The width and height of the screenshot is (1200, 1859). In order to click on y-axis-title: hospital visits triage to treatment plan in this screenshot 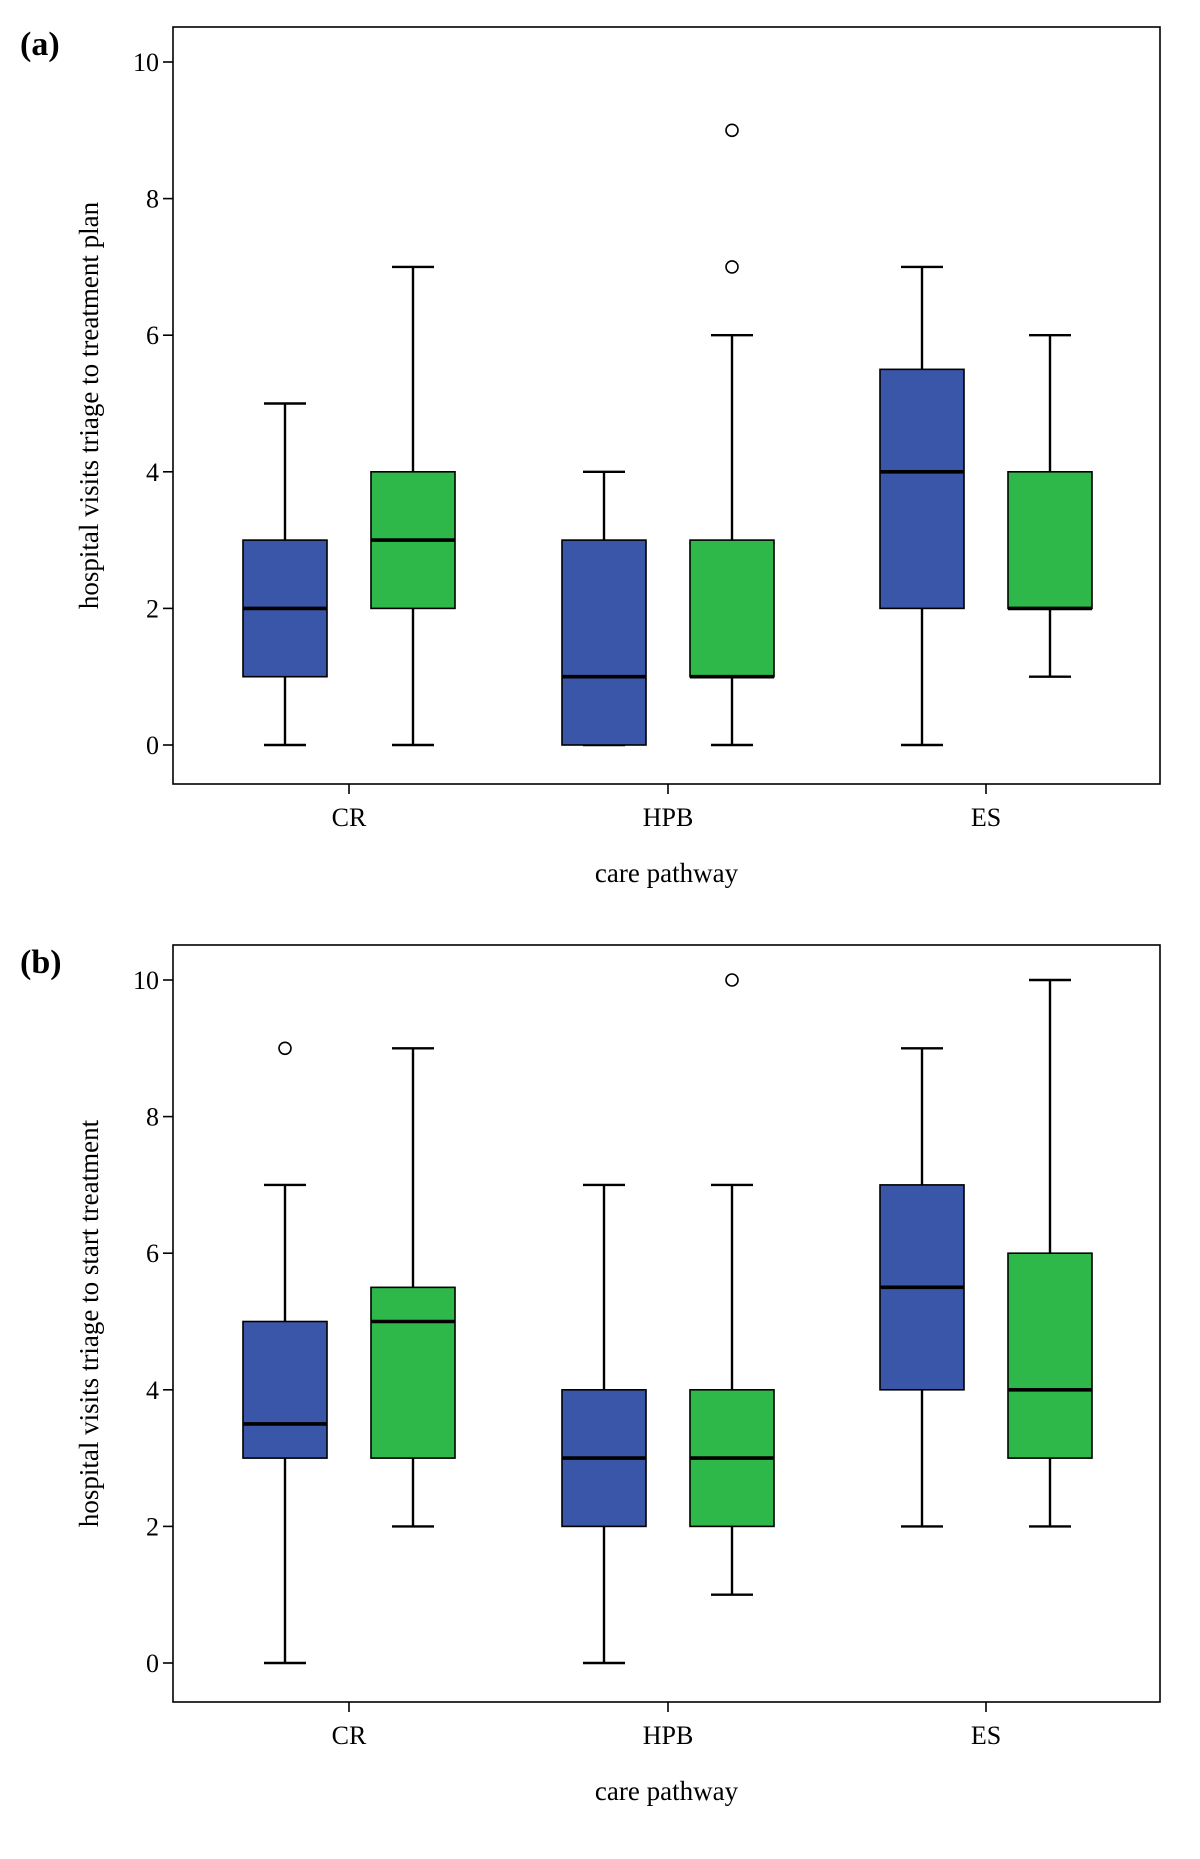, I will do `click(89, 405)`.